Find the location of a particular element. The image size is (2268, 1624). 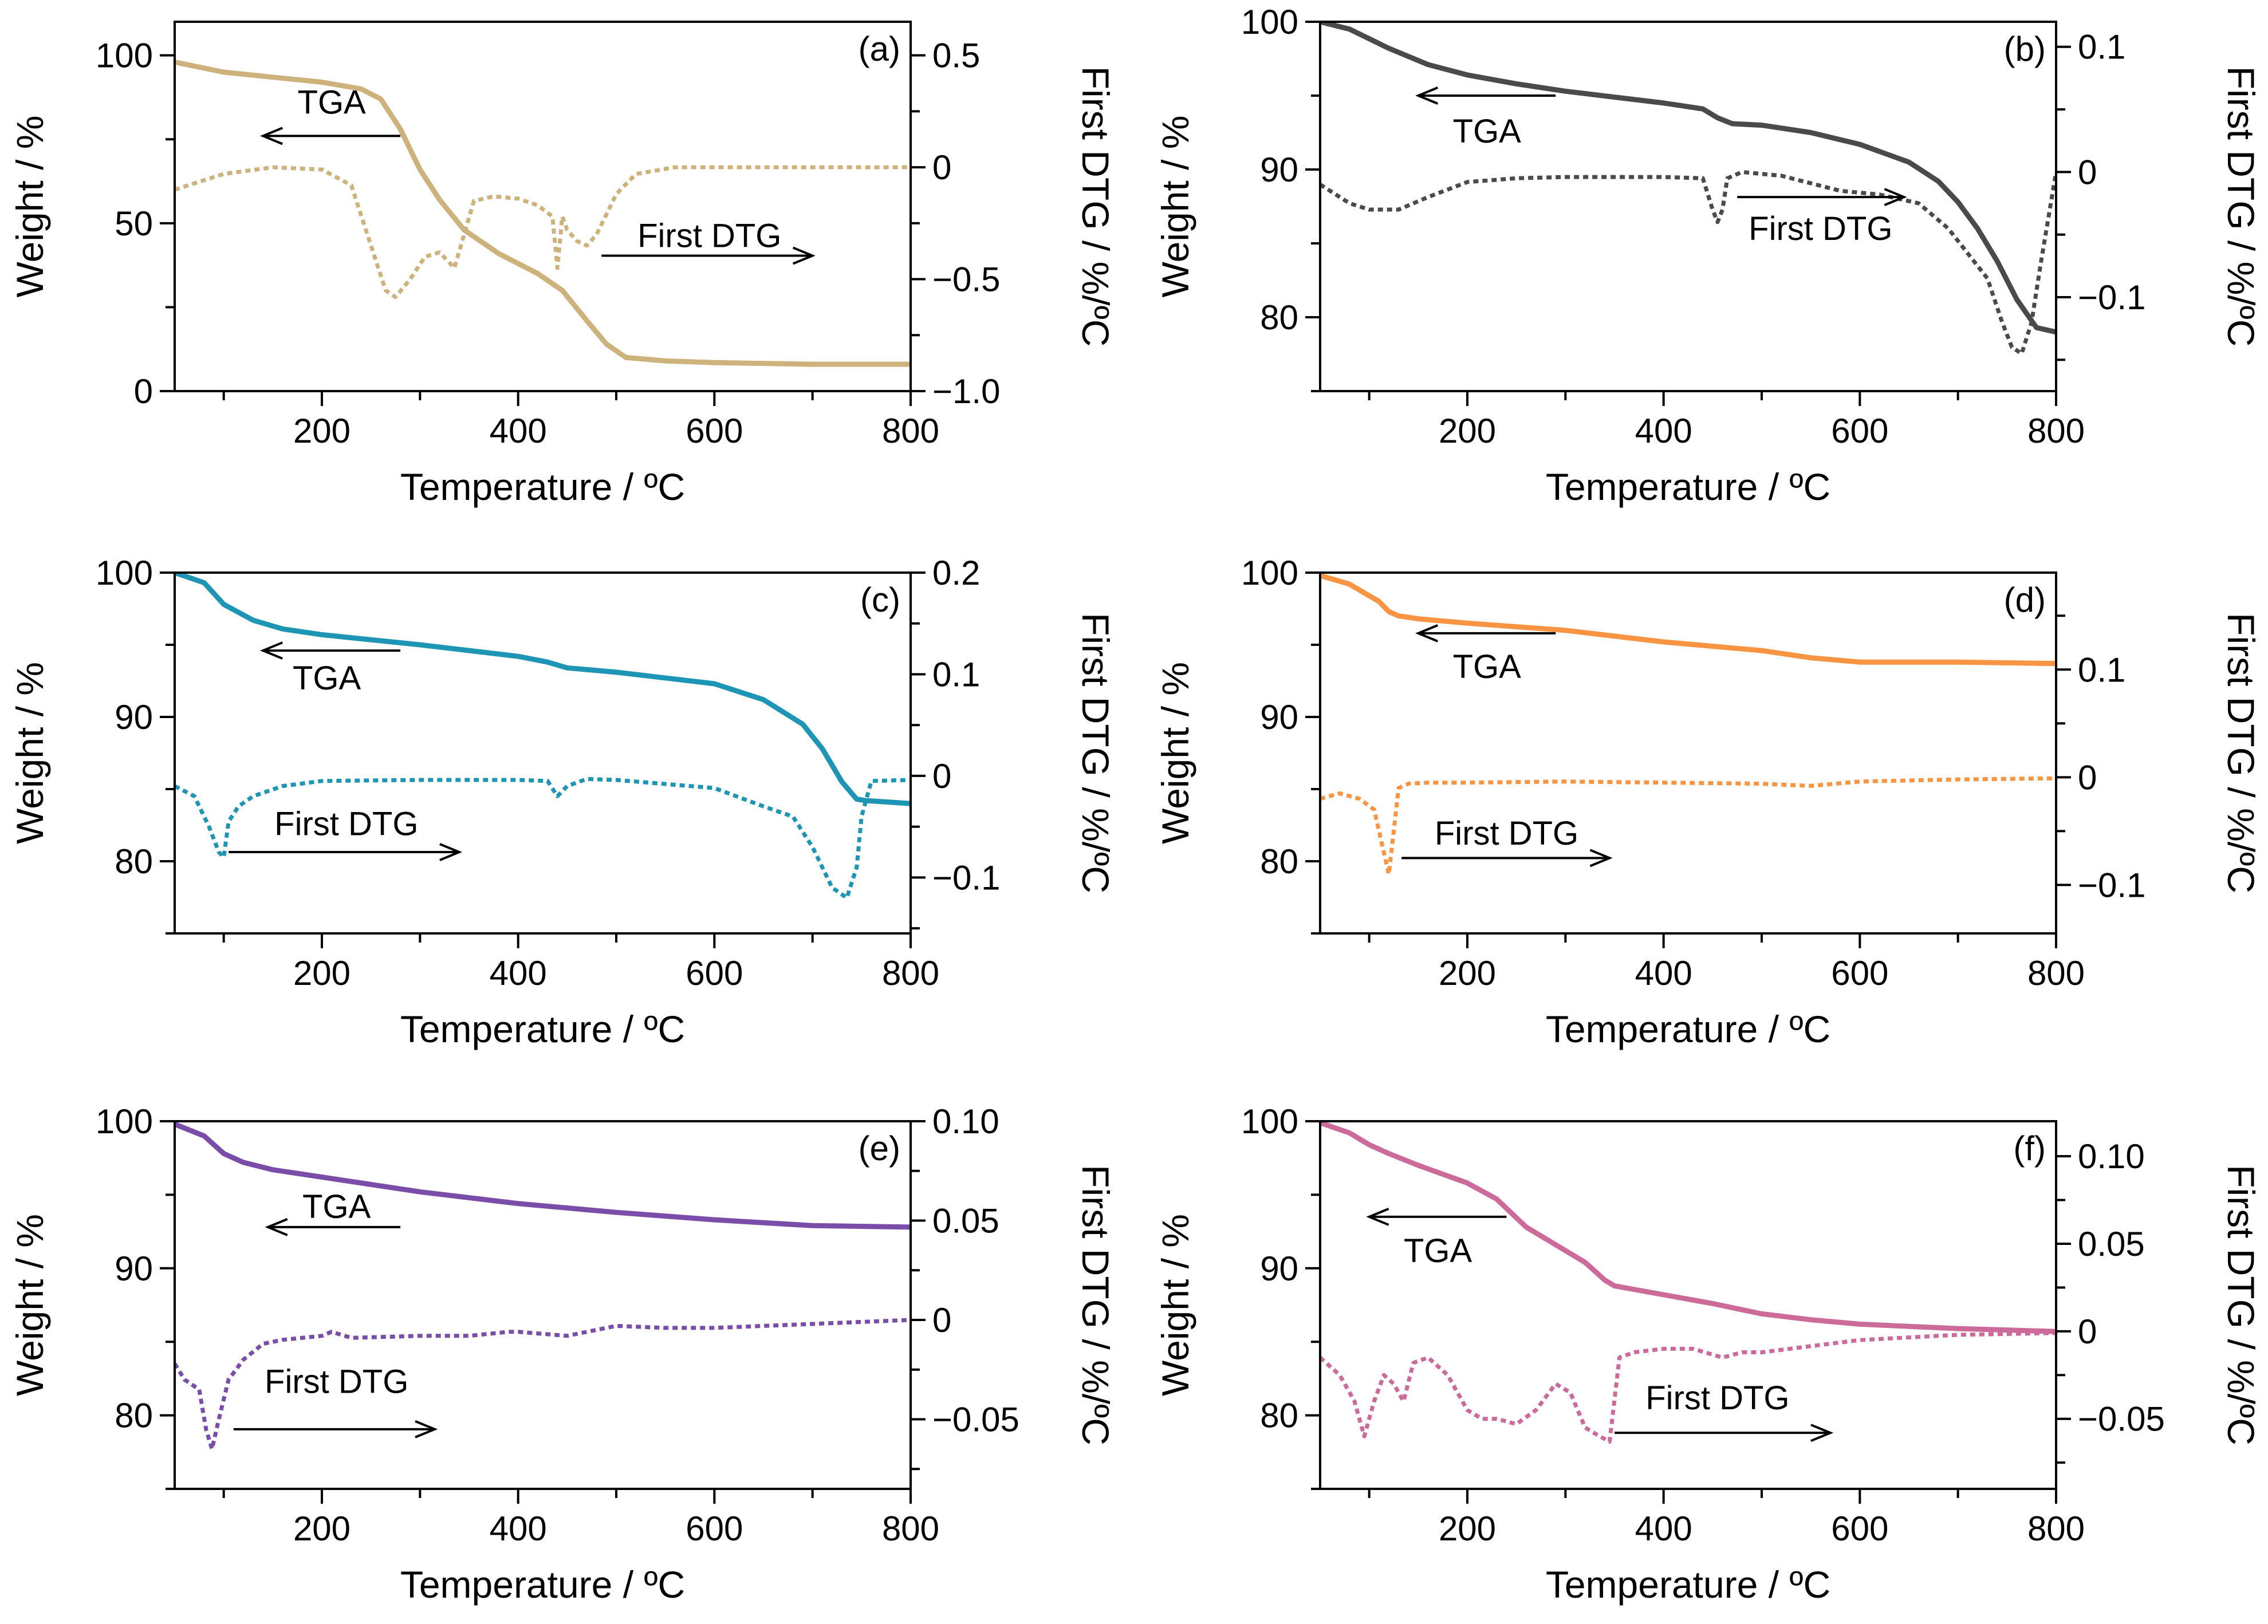

panel-label: (a) is located at coordinates (880, 49).